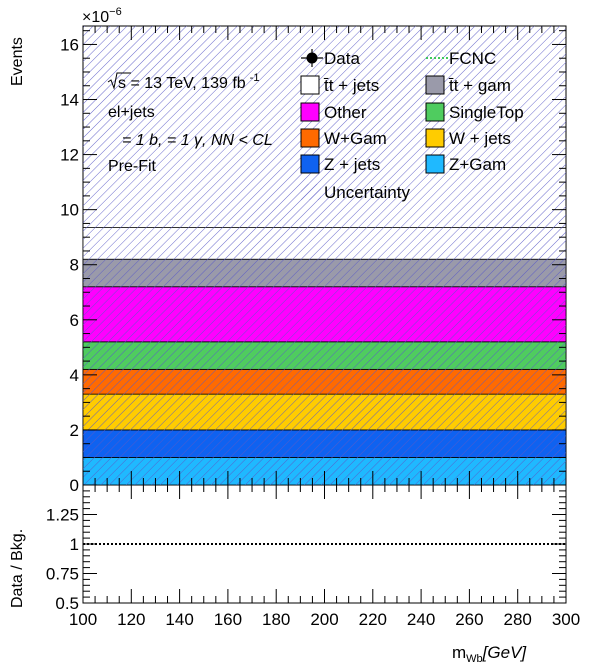 The image size is (596, 672). What do you see at coordinates (480, 138) in the screenshot?
I see `legend-label: W + jets` at bounding box center [480, 138].